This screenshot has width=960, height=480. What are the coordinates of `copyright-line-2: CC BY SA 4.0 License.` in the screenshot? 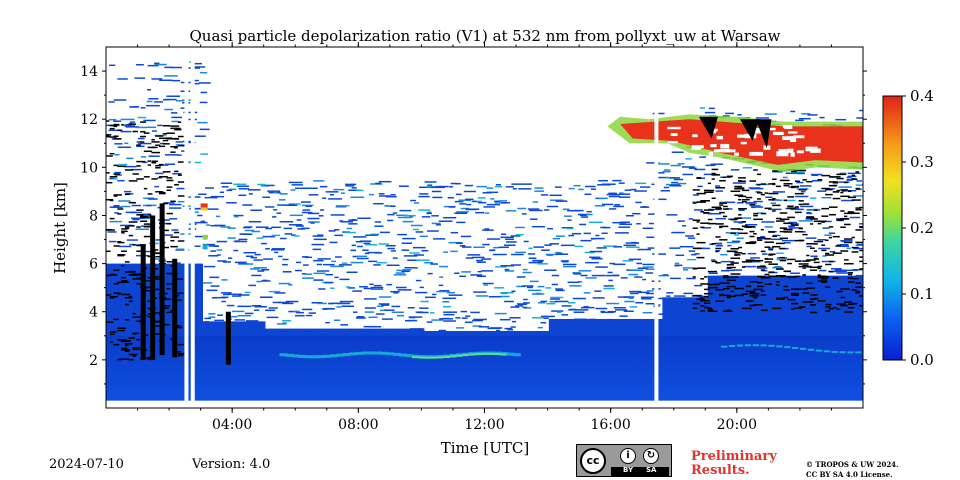 It's located at (849, 474).